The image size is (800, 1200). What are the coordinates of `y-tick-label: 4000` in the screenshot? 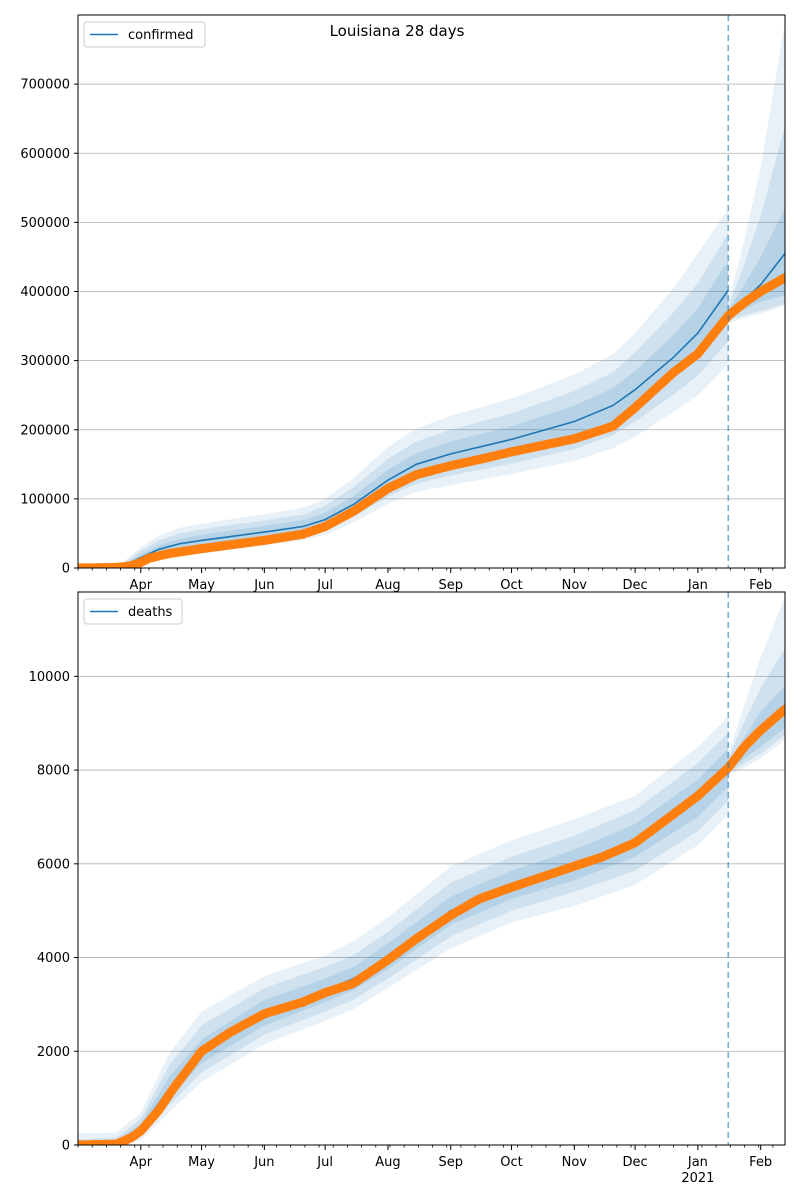 It's located at (53, 958).